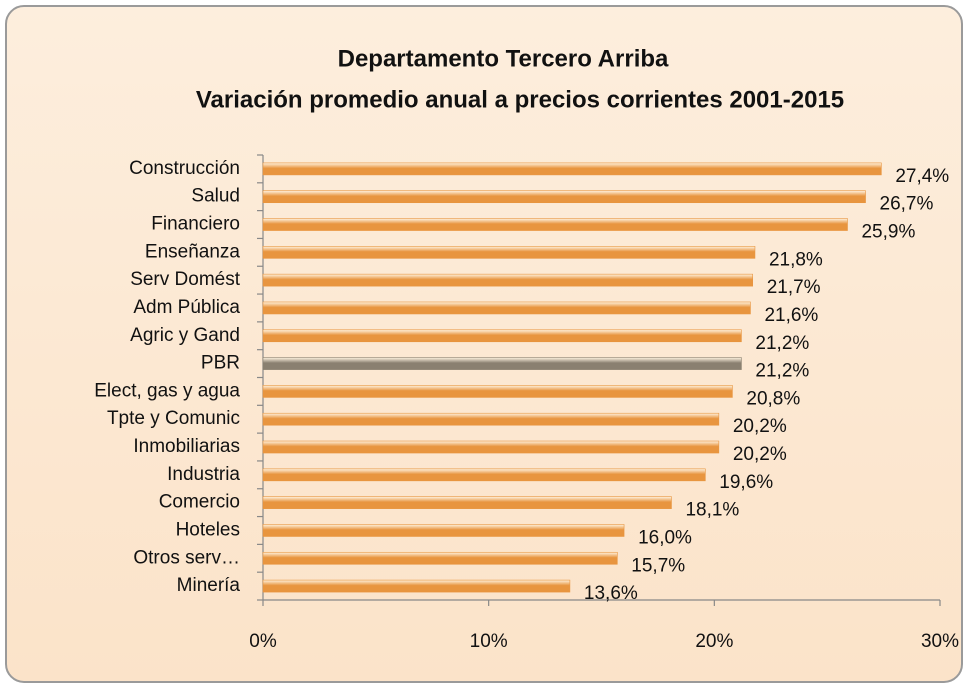 Image resolution: width=969 pixels, height=688 pixels. Describe the element at coordinates (796, 259) in the screenshot. I see `value-label: 21,8%` at that location.